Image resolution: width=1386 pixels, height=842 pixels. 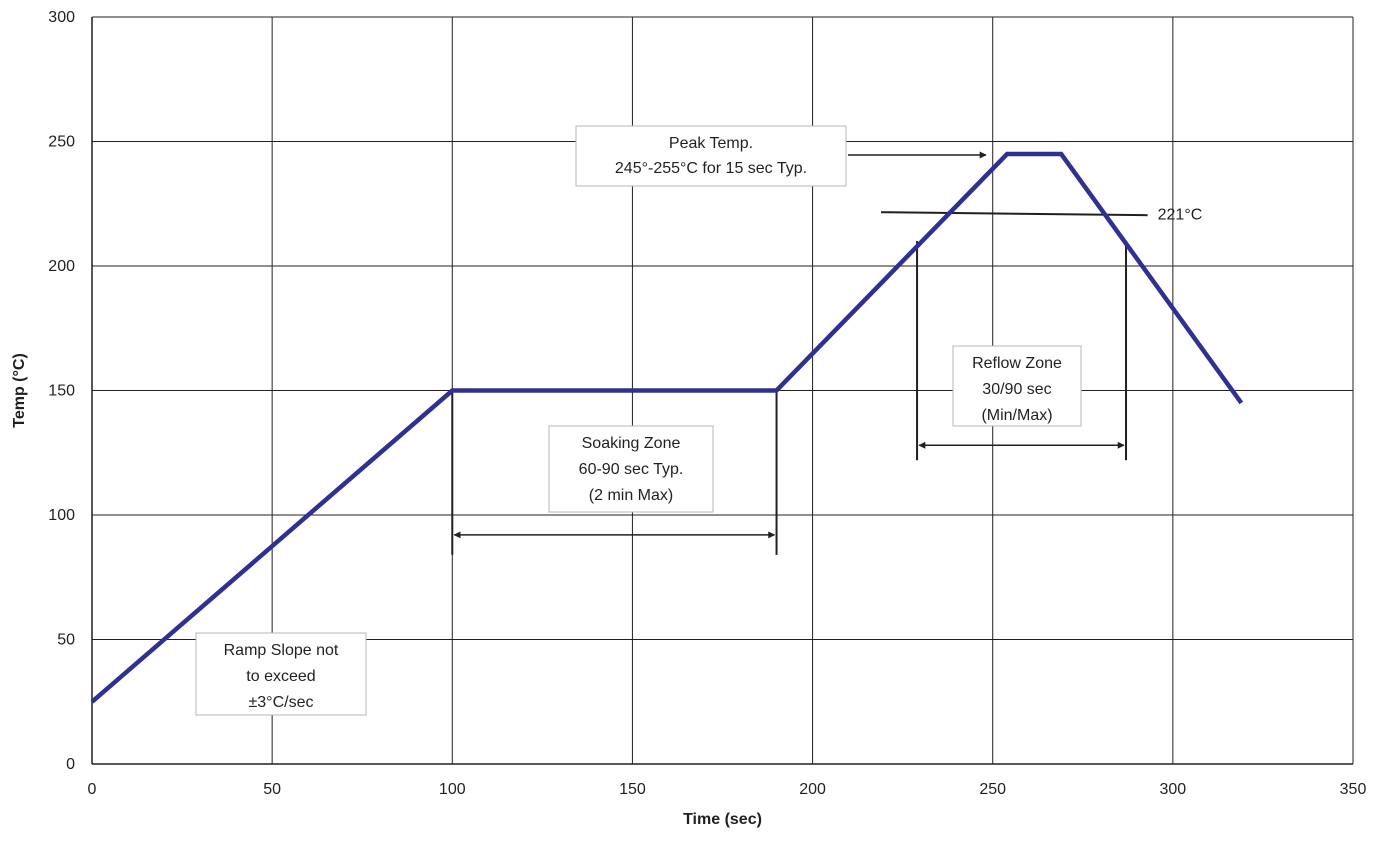 I want to click on ramp-annotation-line: to exceed, so click(x=280, y=676).